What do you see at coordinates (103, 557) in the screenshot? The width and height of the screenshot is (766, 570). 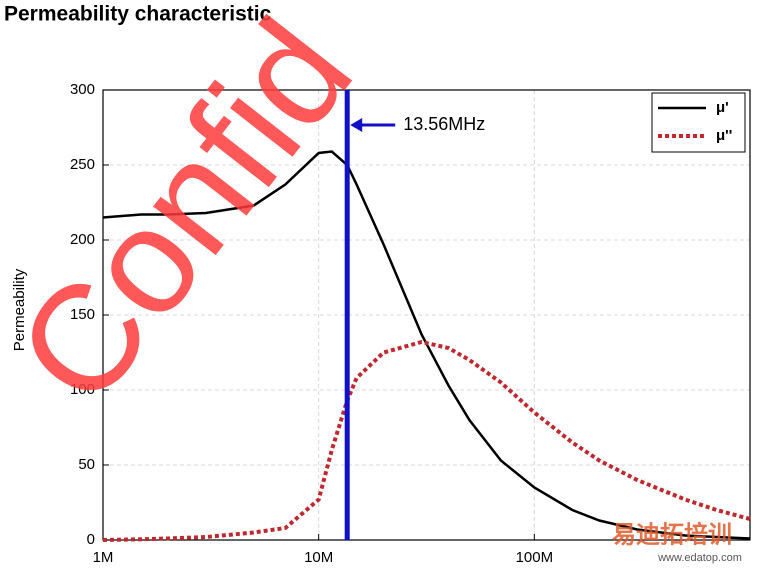 I see `x-tick-label: 1M` at bounding box center [103, 557].